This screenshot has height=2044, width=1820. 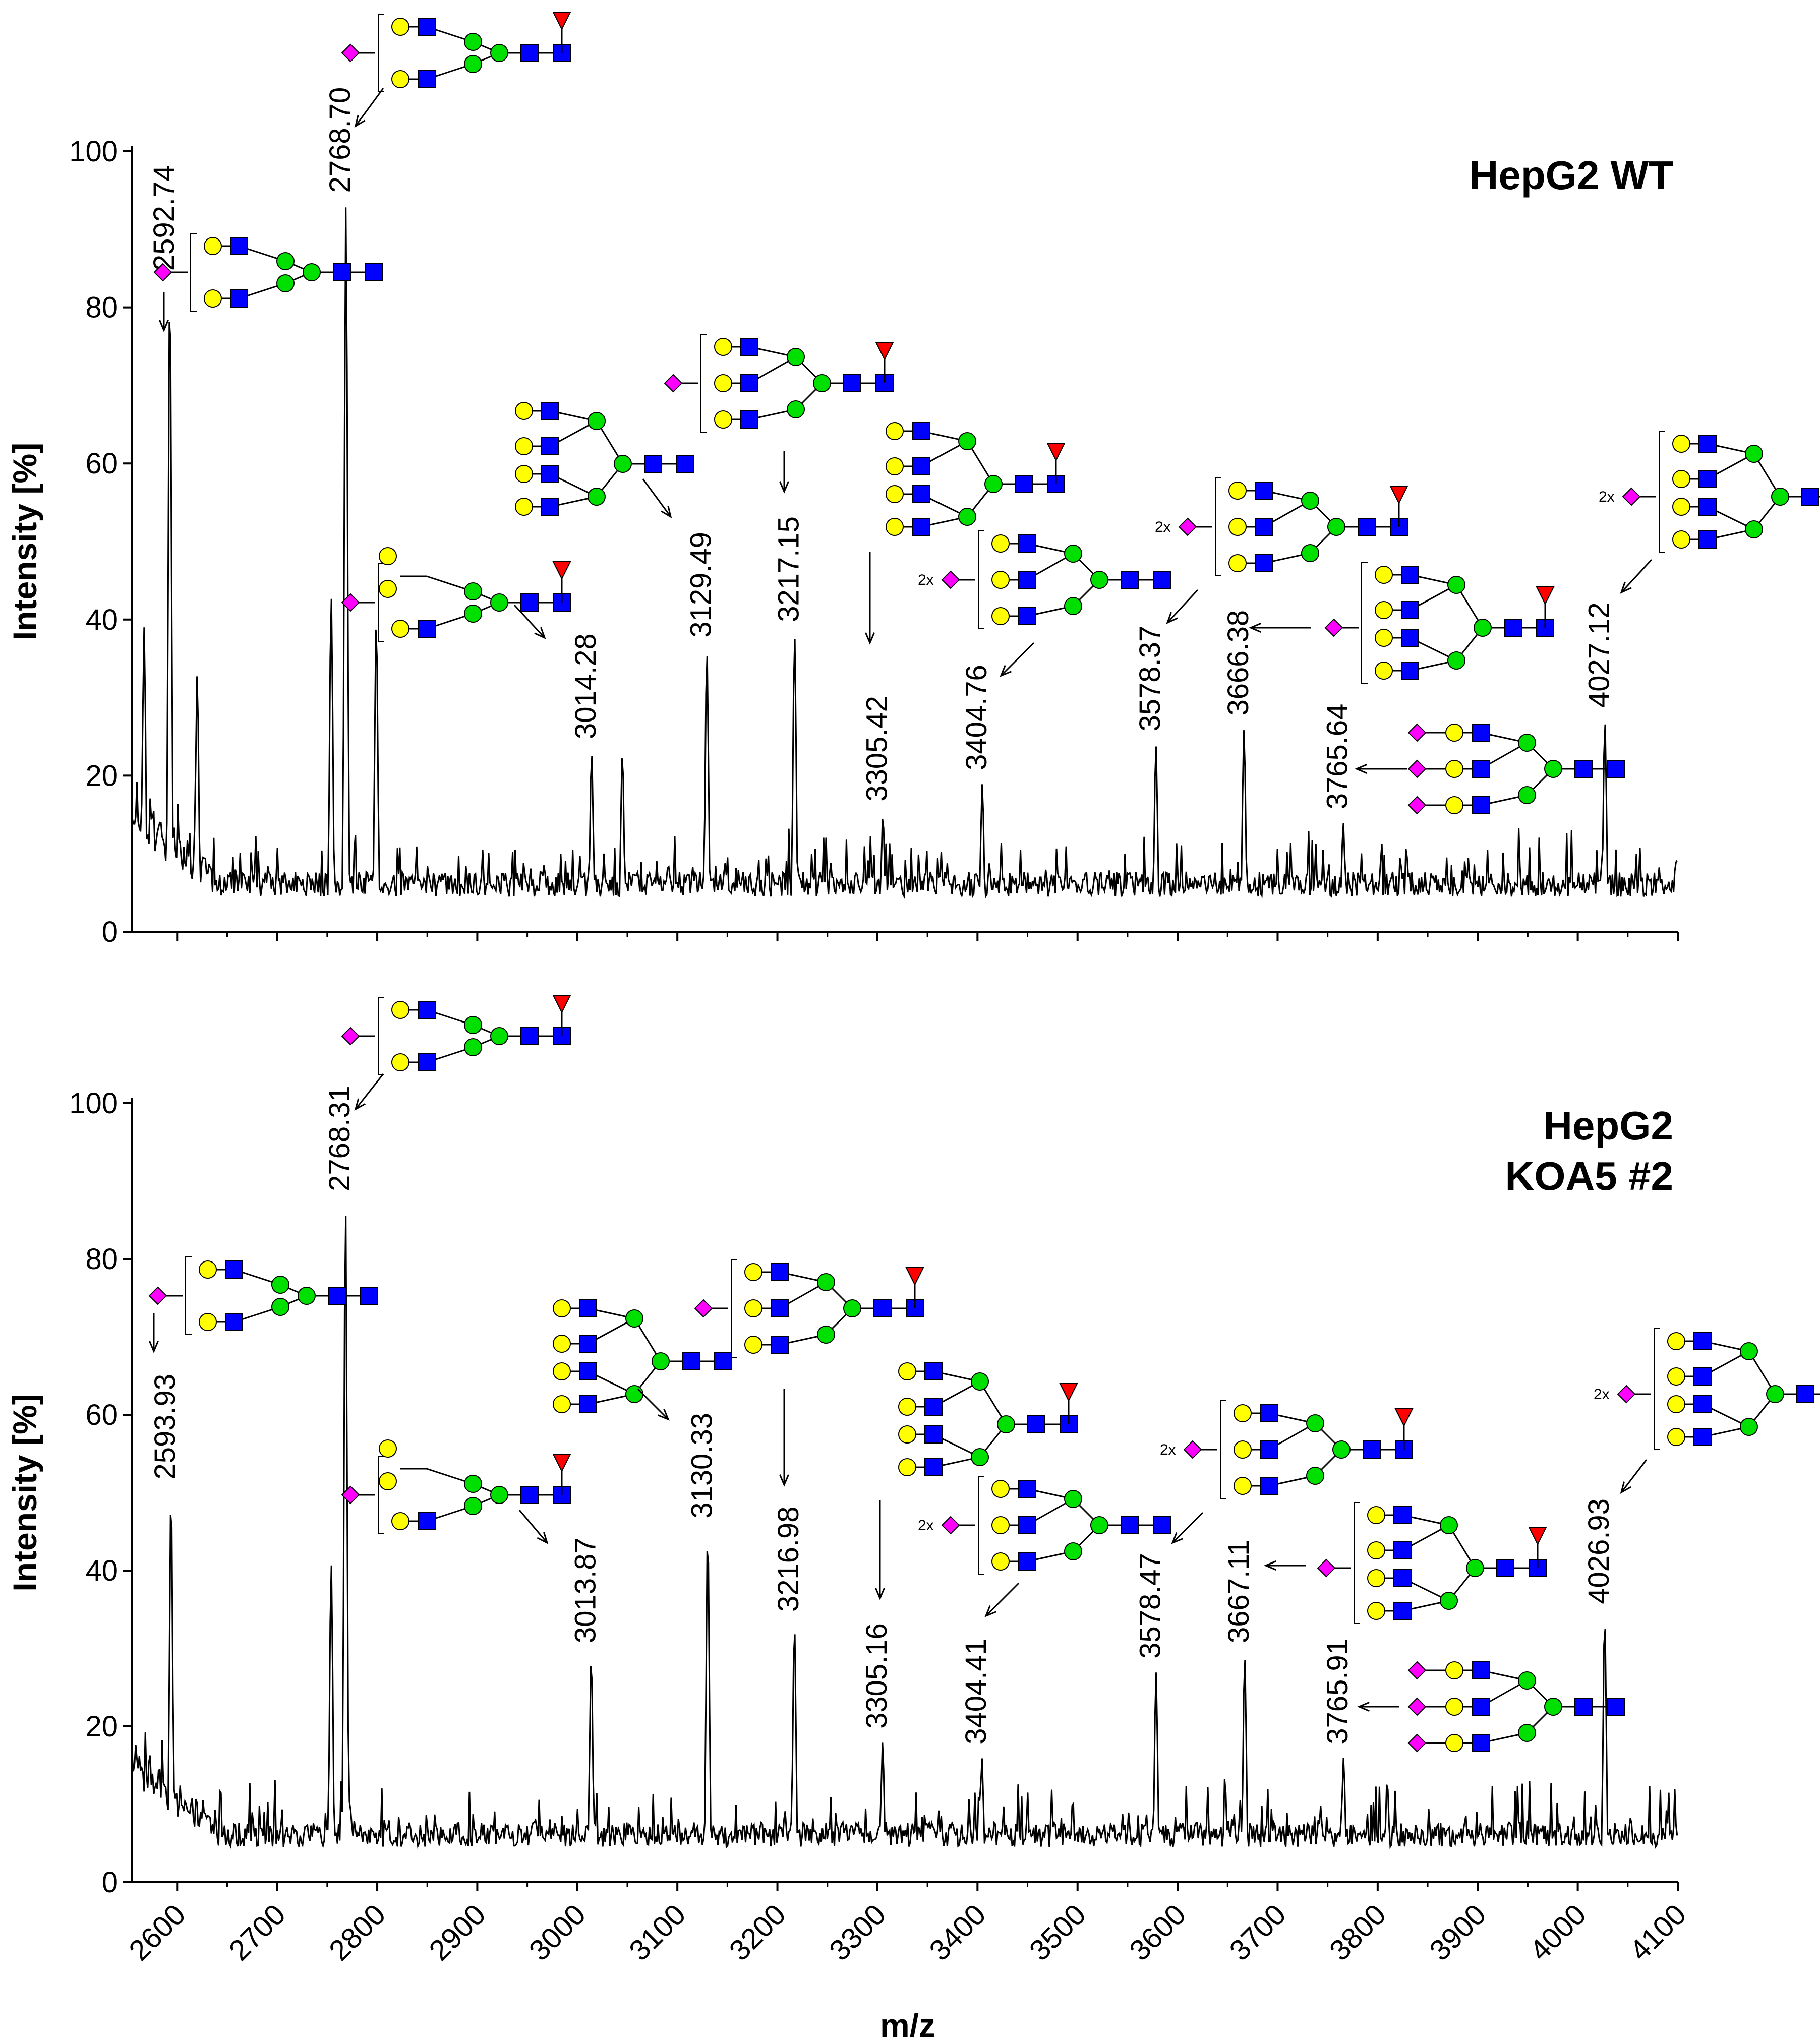 What do you see at coordinates (1357, 1932) in the screenshot?
I see `x-tick-label: 3800` at bounding box center [1357, 1932].